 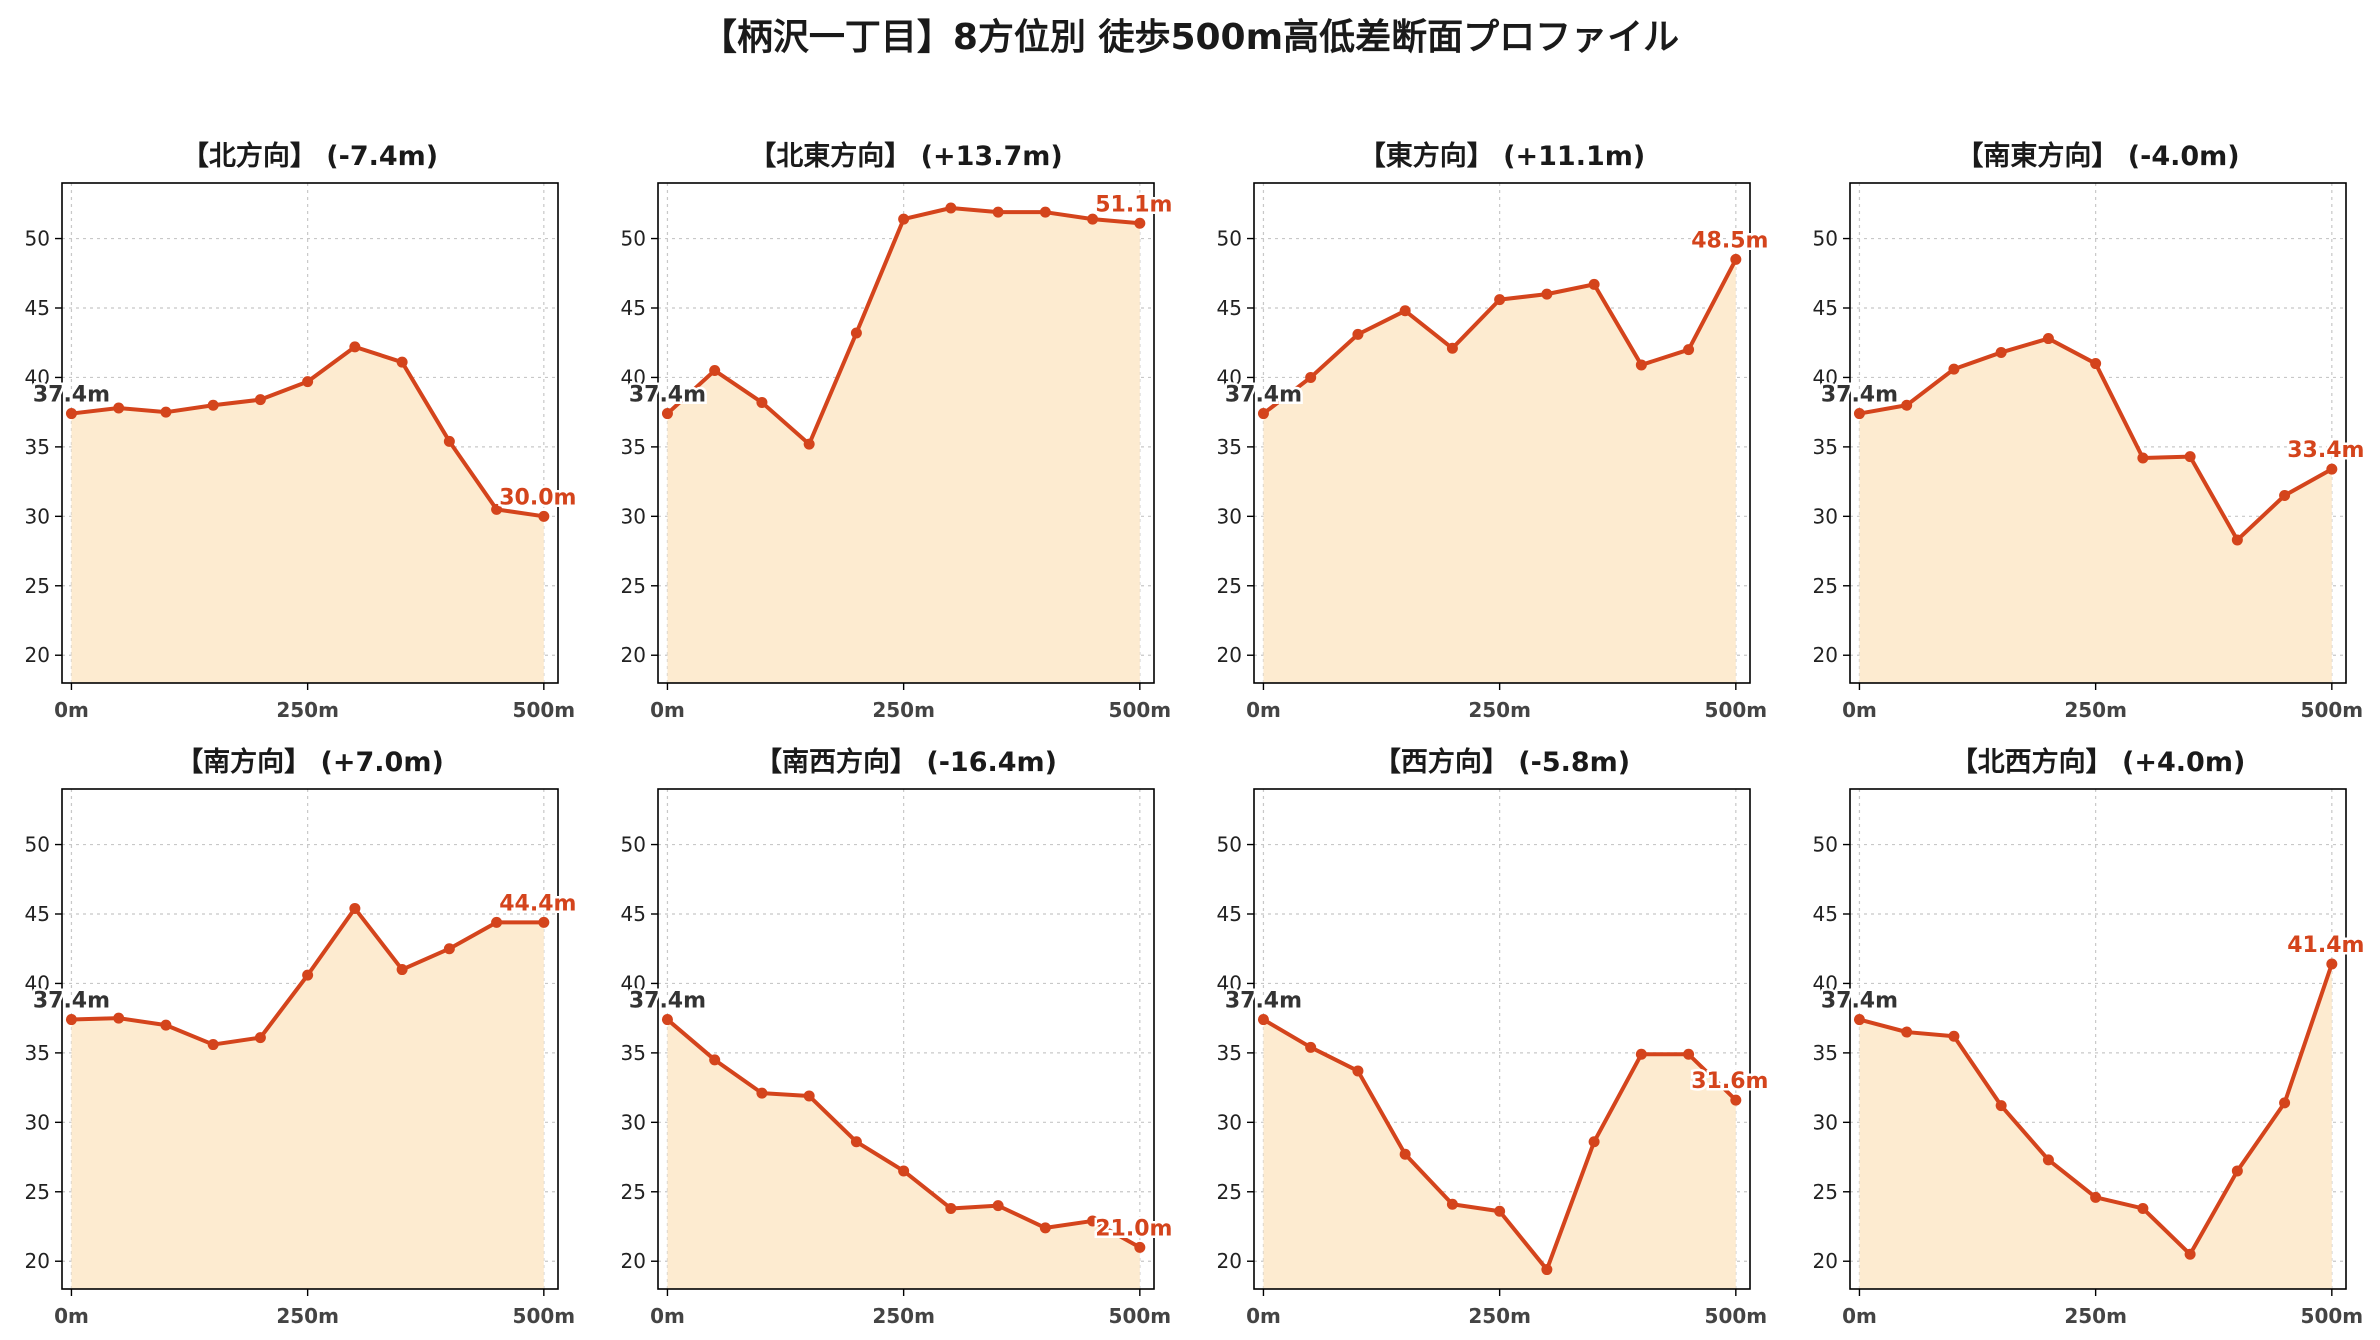 What do you see at coordinates (905, 156) in the screenshot?
I see `chart-title: 【北東方向】 (+13.7m)` at bounding box center [905, 156].